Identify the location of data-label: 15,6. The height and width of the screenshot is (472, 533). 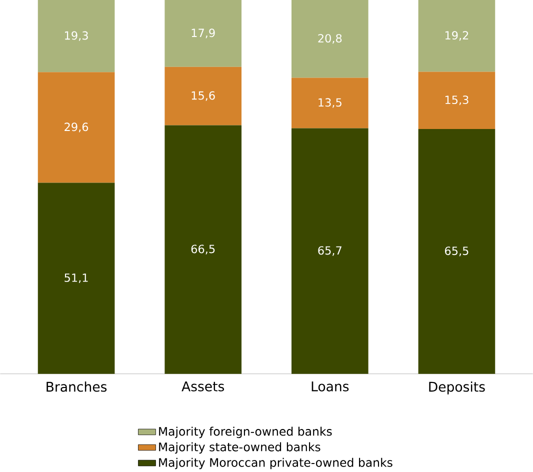
(203, 96).